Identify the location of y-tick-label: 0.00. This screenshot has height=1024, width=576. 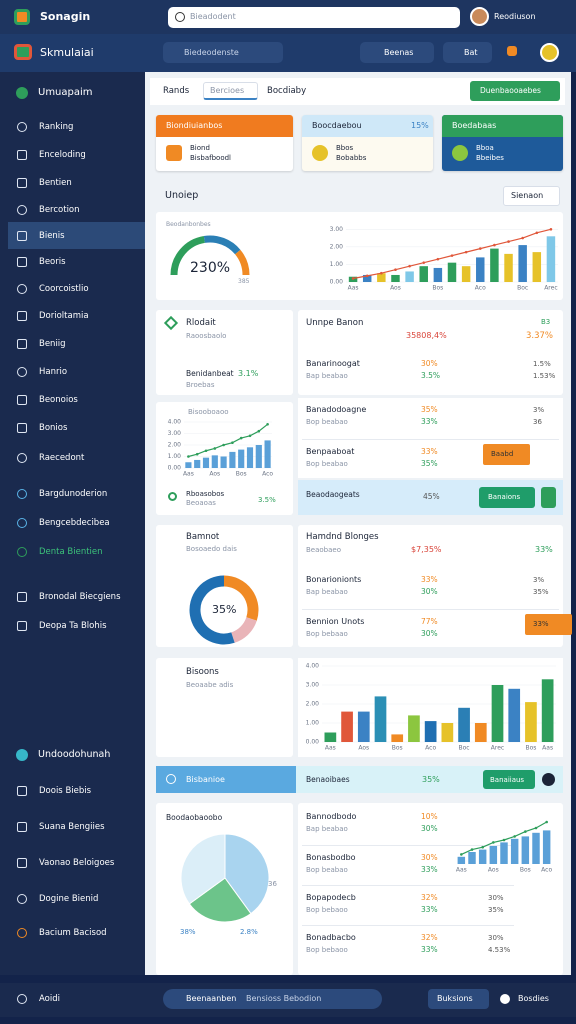
(313, 742).